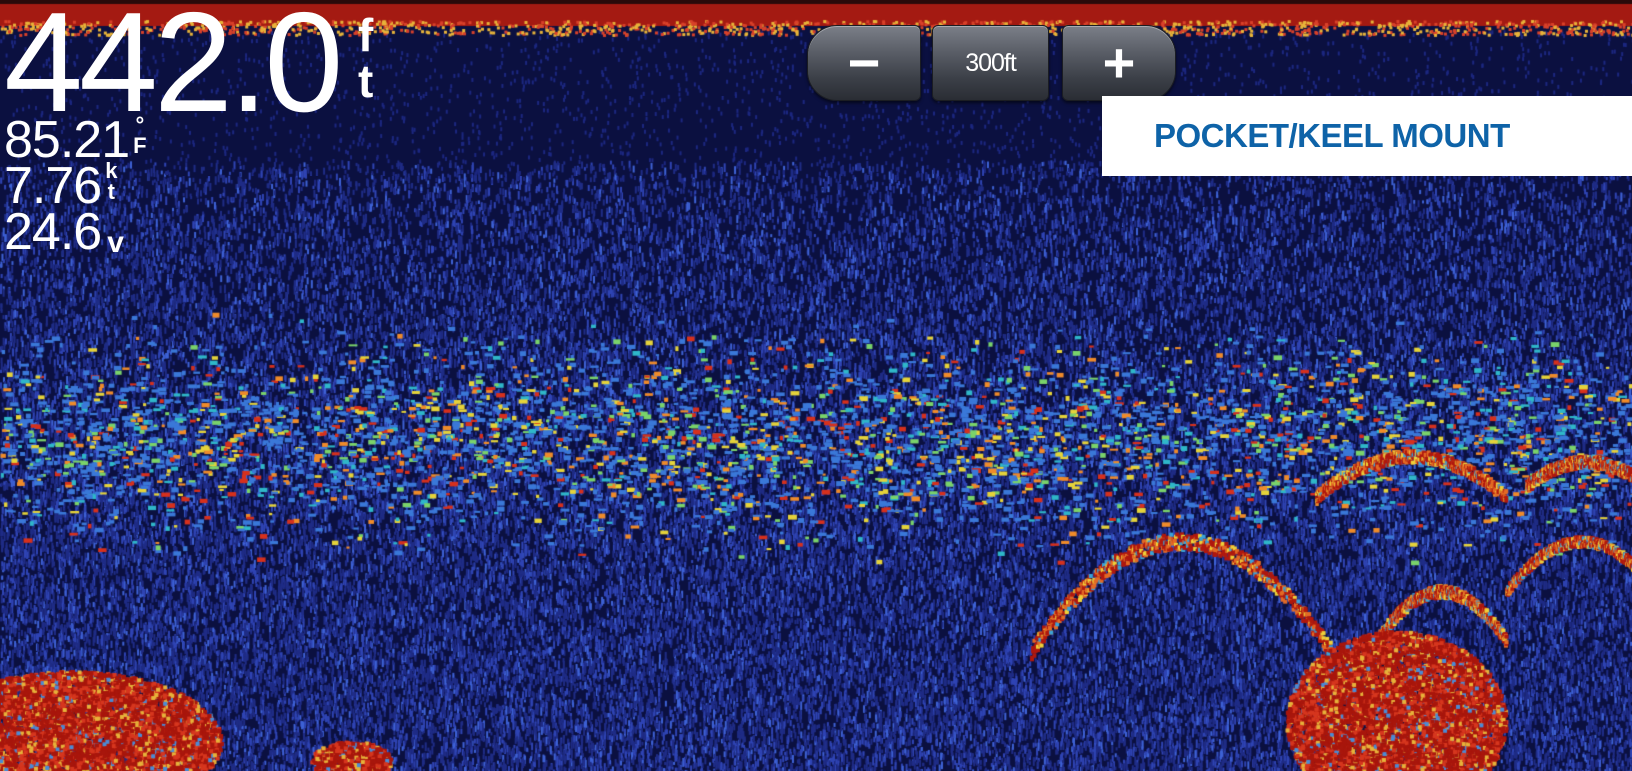 The width and height of the screenshot is (1632, 771). I want to click on depth-value: 442.0, so click(173, 71).